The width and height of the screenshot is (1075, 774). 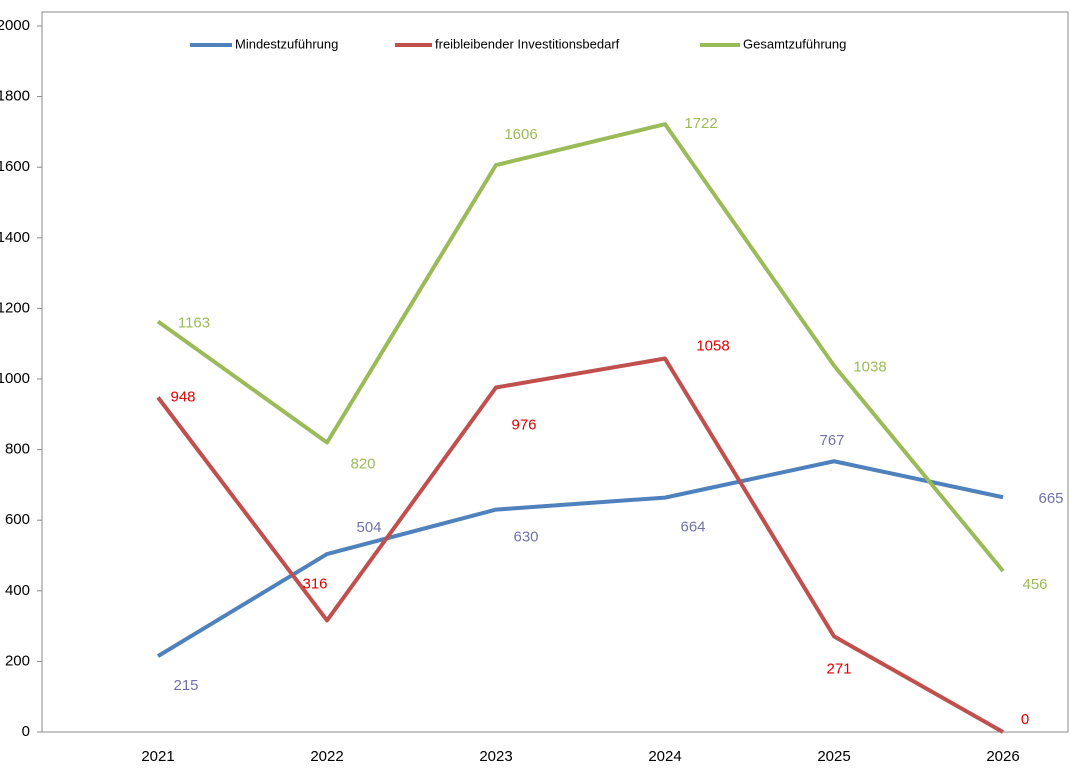 I want to click on x-tick-label: 2021, so click(x=157, y=756).